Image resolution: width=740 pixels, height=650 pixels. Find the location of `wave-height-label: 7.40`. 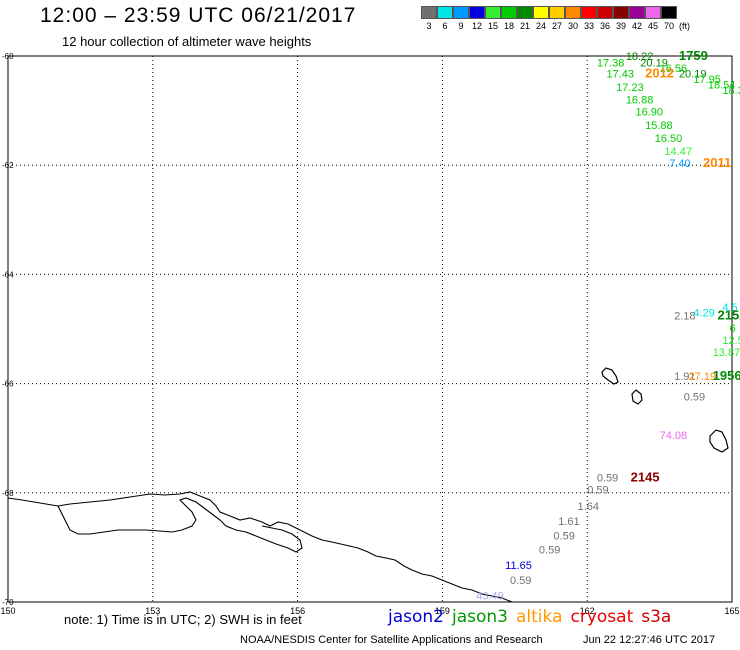

wave-height-label: 7.40 is located at coordinates (679, 164).